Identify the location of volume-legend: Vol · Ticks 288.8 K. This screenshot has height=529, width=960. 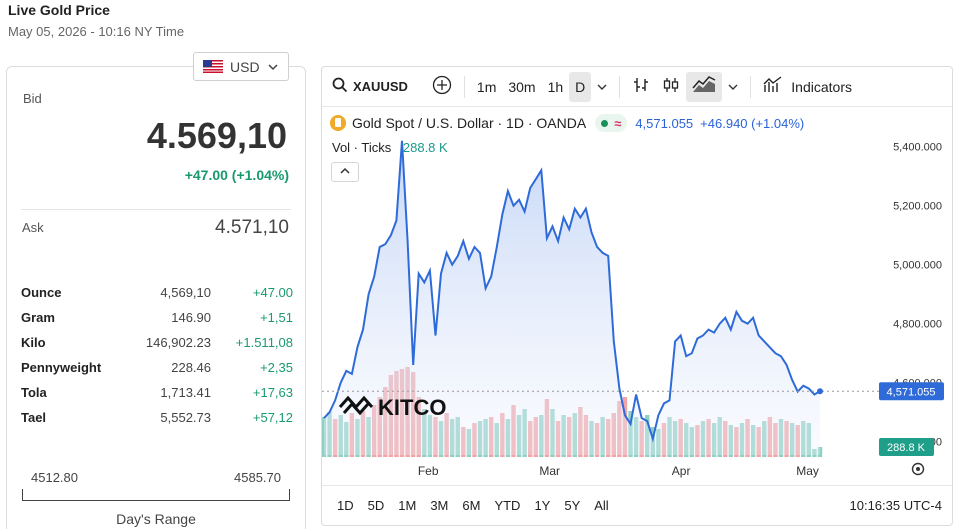
(390, 147).